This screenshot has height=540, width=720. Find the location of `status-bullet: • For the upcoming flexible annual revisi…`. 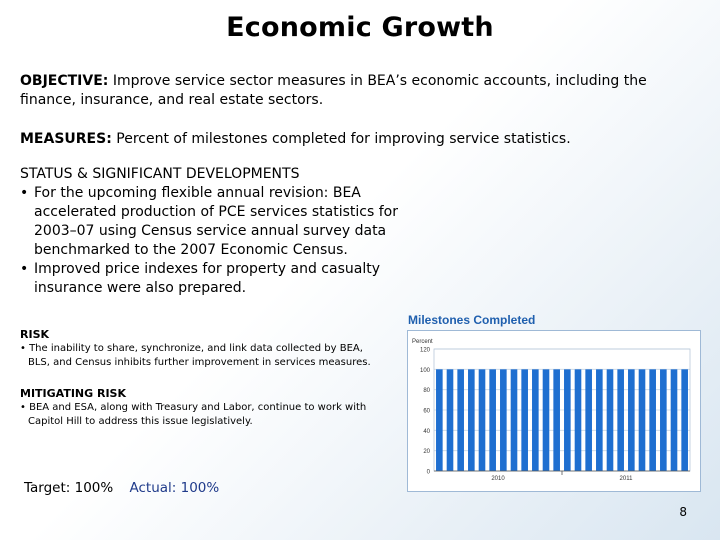

status-bullet: • For the upcoming flexible annual revisi… is located at coordinates (210, 222).